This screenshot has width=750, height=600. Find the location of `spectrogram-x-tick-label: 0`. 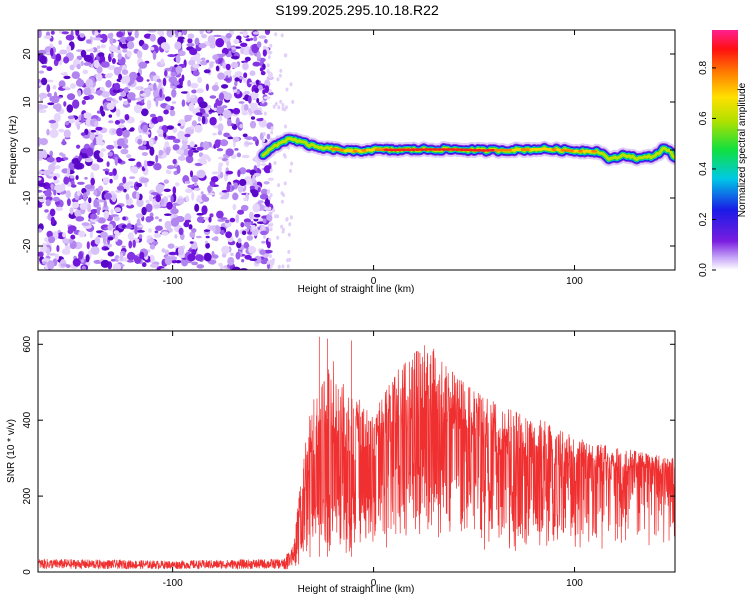

spectrogram-x-tick-label: 0 is located at coordinates (374, 281).